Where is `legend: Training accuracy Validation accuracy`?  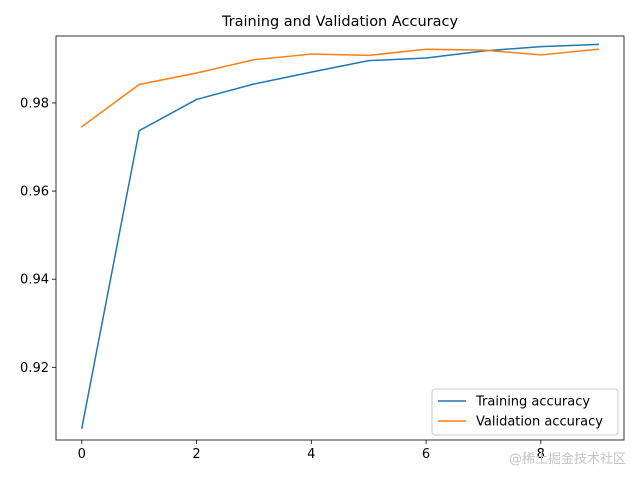 legend: Training accuracy Validation accuracy is located at coordinates (525, 412).